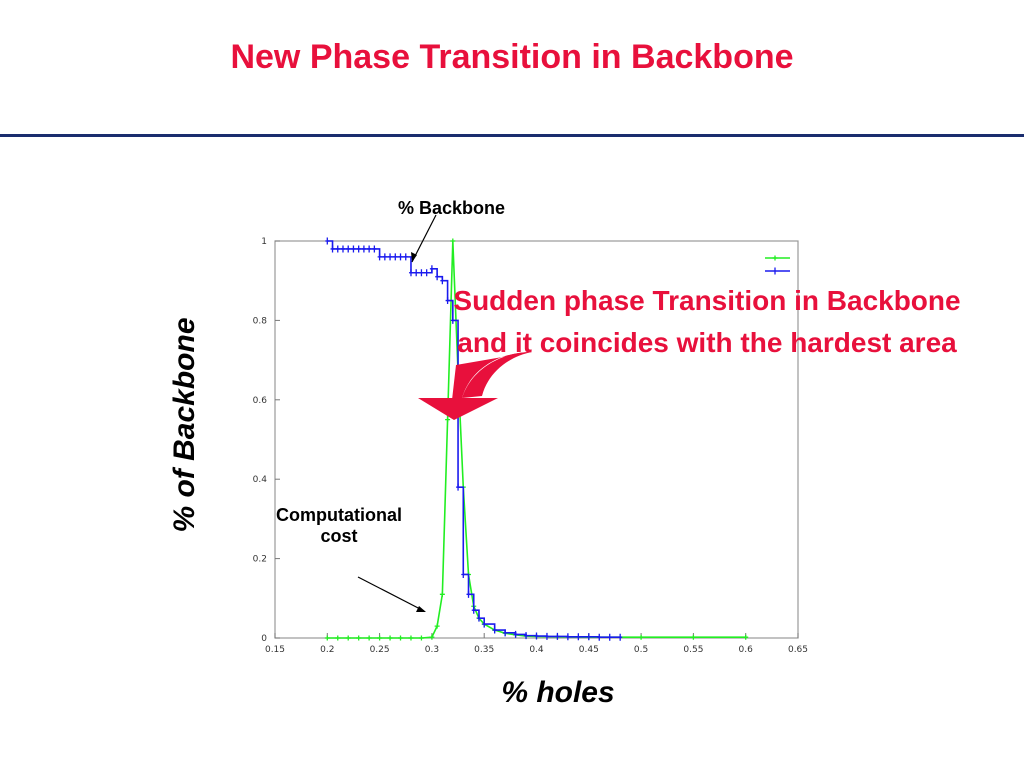 The image size is (1024, 768). Describe the element at coordinates (339, 536) in the screenshot. I see `computational-cost-line2: cost` at that location.